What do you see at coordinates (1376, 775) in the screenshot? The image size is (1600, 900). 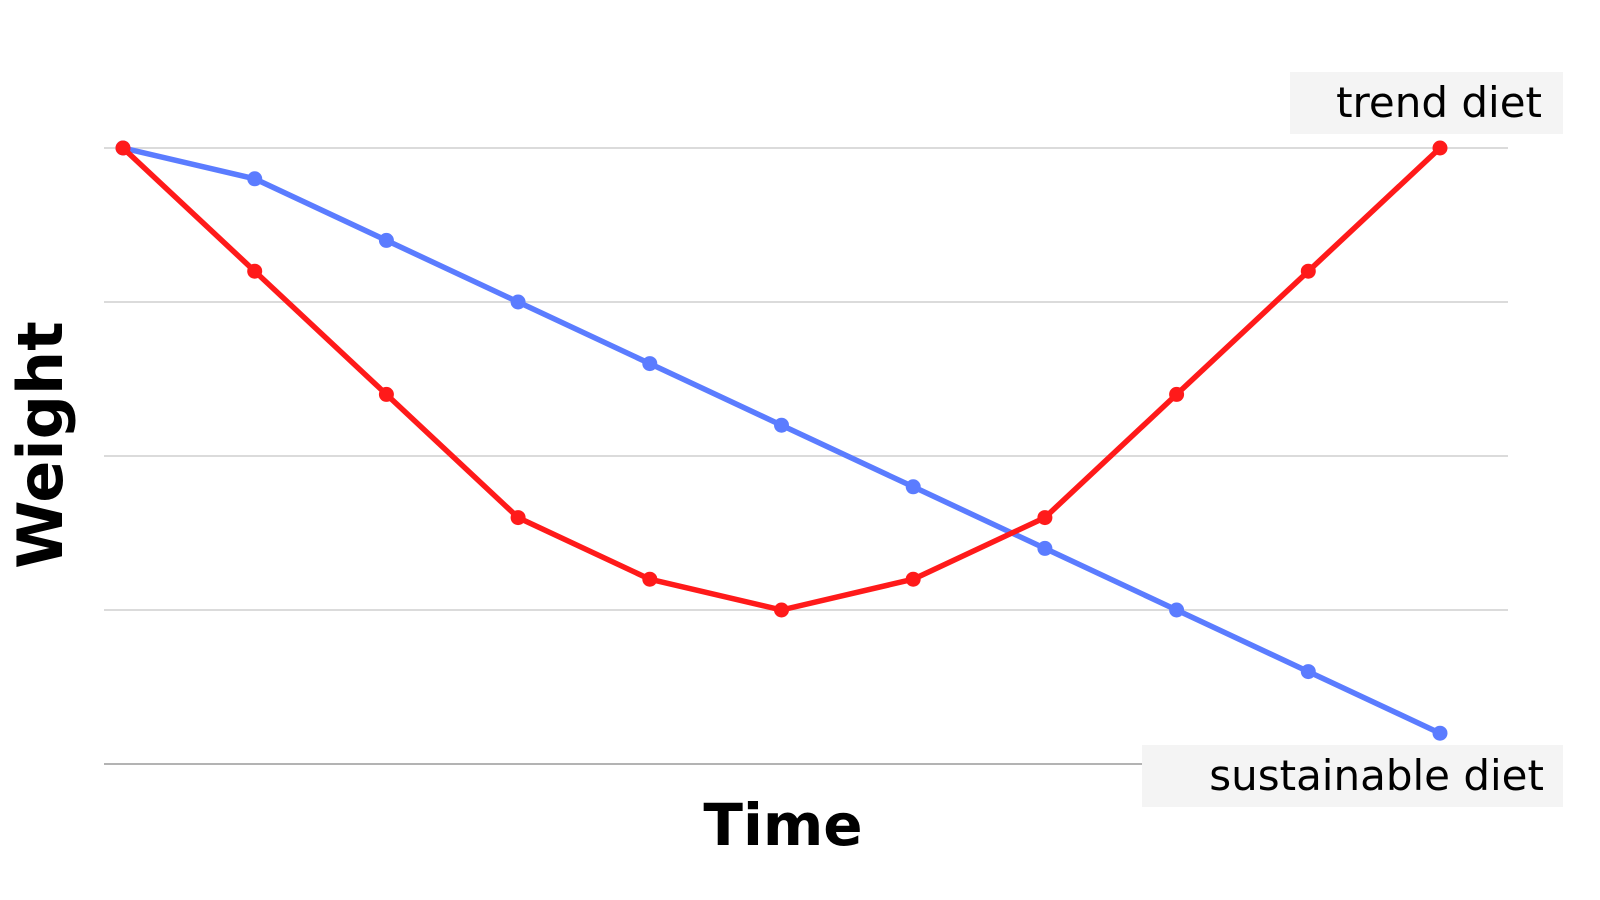 I see `series-label-sustainable-diet: sustainable diet` at bounding box center [1376, 775].